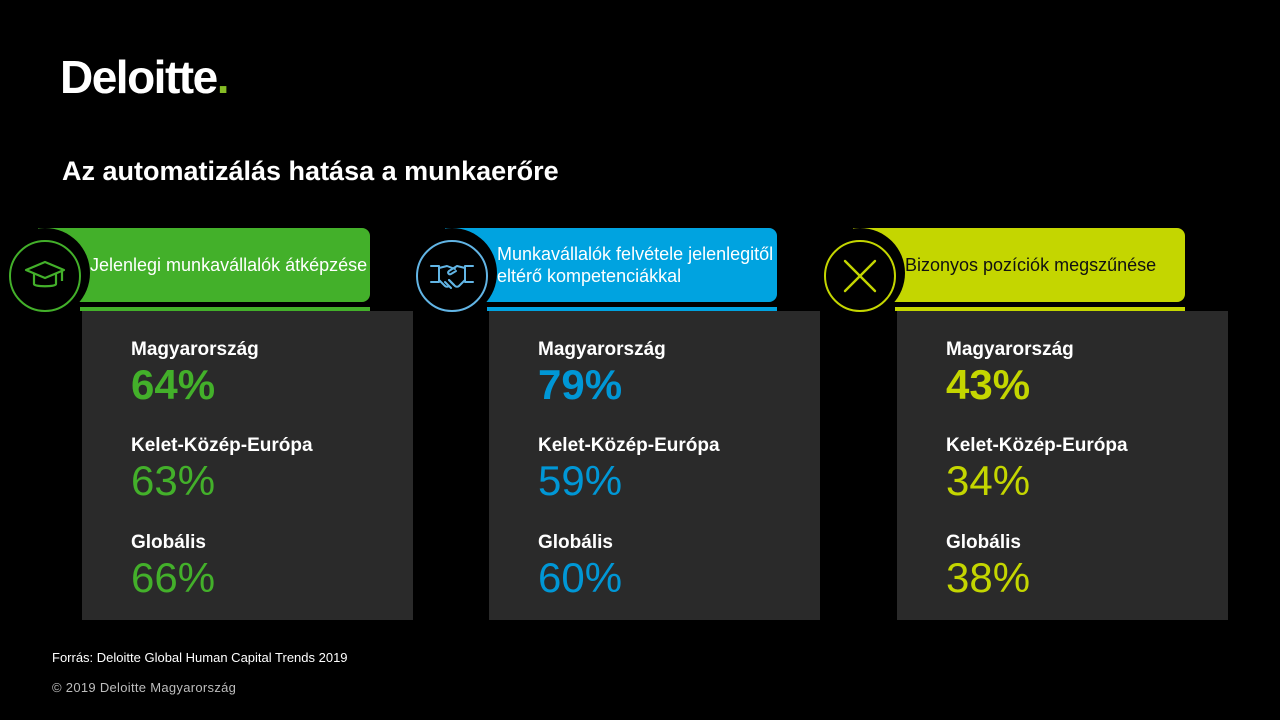 The image size is (1280, 720). I want to click on card-banner: Bizonyos pozíciók megszűnése, so click(1019, 265).